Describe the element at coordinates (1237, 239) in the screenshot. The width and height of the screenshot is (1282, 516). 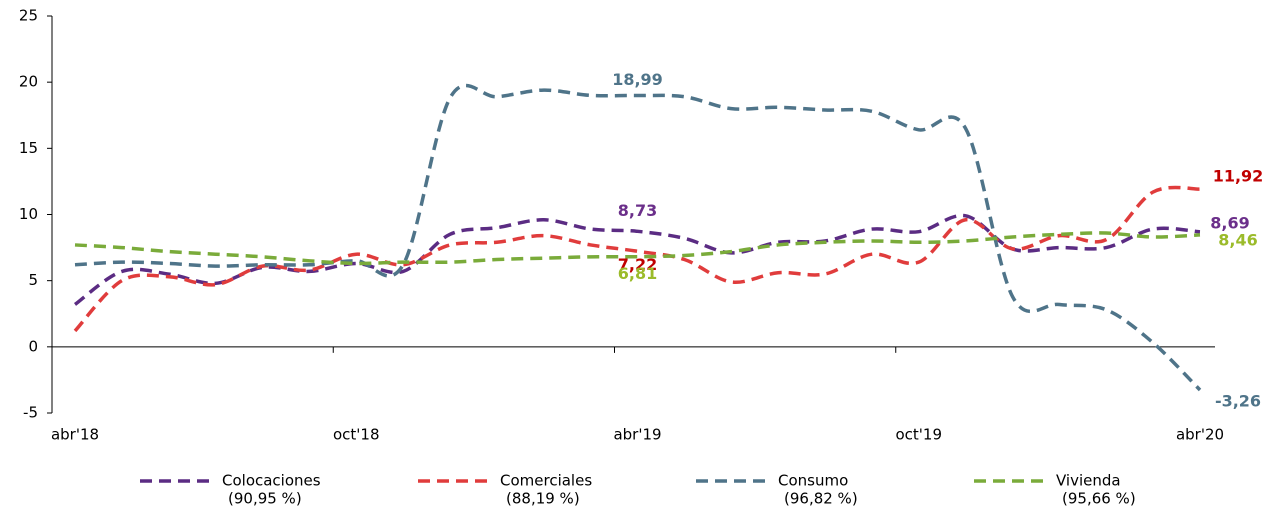
I see `value-label: 8,46` at that location.